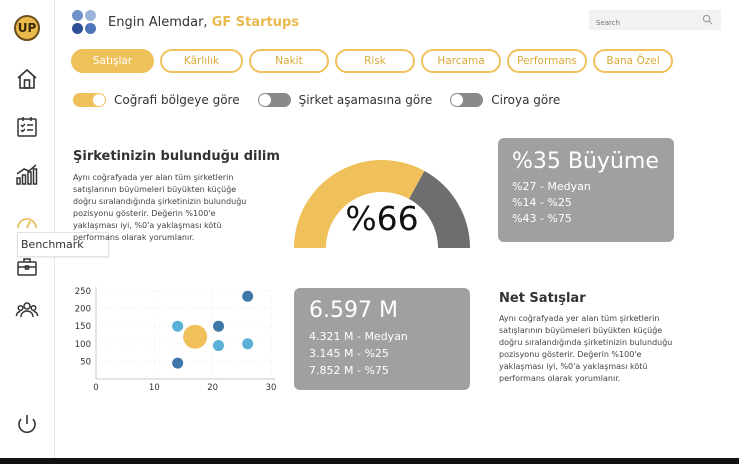 The height and width of the screenshot is (464, 739). What do you see at coordinates (542, 202) in the screenshot?
I see `growth-p25: %14 - %25` at bounding box center [542, 202].